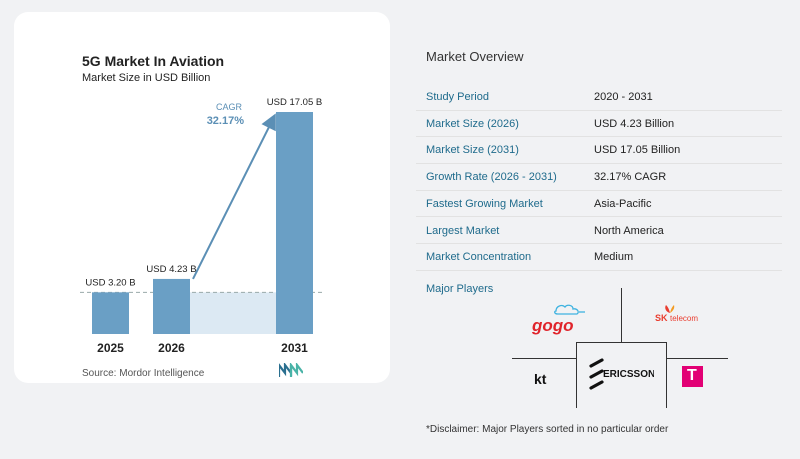 Image resolution: width=800 pixels, height=459 pixels. I want to click on overview-row-label: Largest Market, so click(463, 230).